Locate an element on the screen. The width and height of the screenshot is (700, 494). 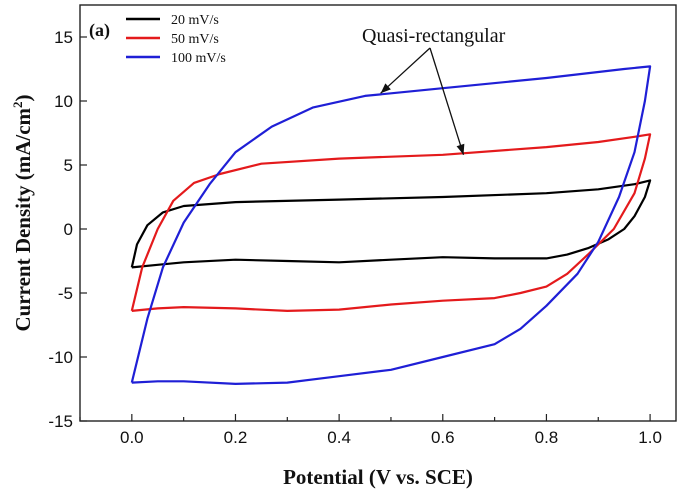
x-axis-title: Potential (V vs. SCE) is located at coordinates (378, 477).